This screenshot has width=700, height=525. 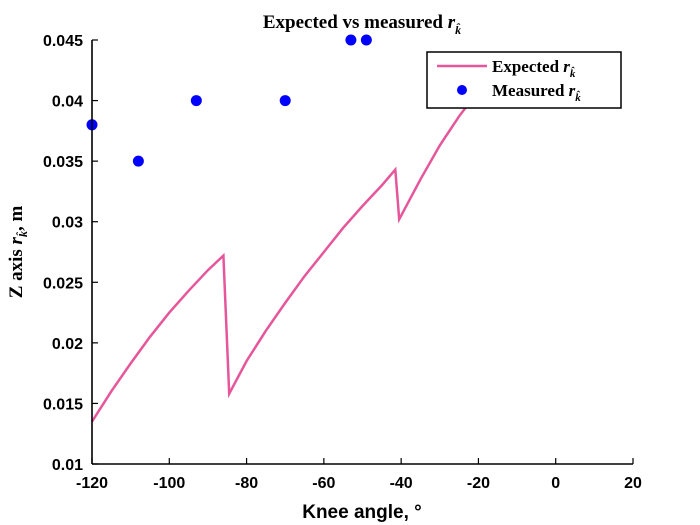 What do you see at coordinates (572, 90) in the screenshot?
I see `legend-measured-var: r` at bounding box center [572, 90].